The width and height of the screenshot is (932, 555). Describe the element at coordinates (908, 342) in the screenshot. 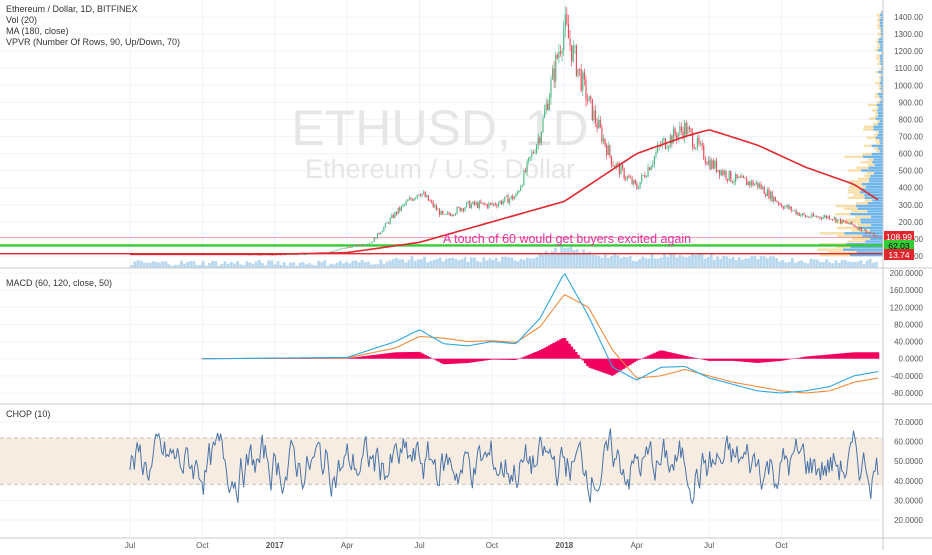

I see `macd-tick-label: 40.0000` at that location.